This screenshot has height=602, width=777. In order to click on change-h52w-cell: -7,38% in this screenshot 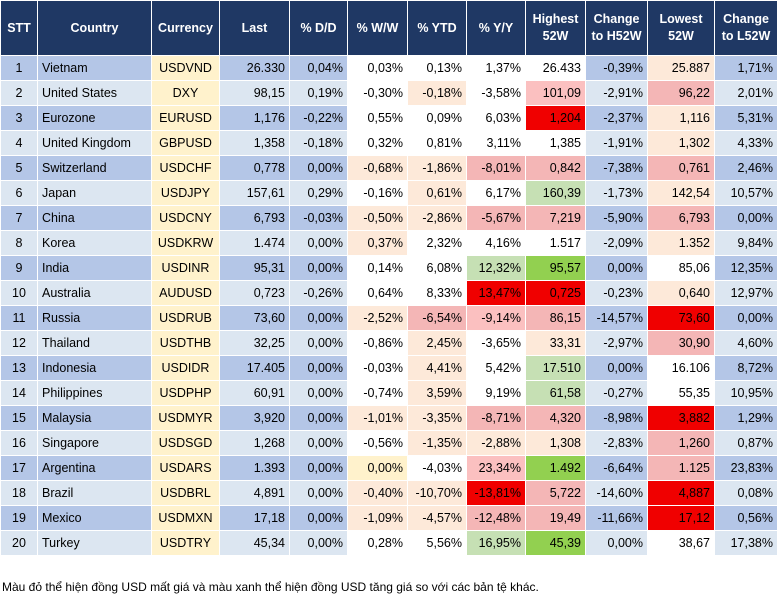, I will do `click(616, 168)`.